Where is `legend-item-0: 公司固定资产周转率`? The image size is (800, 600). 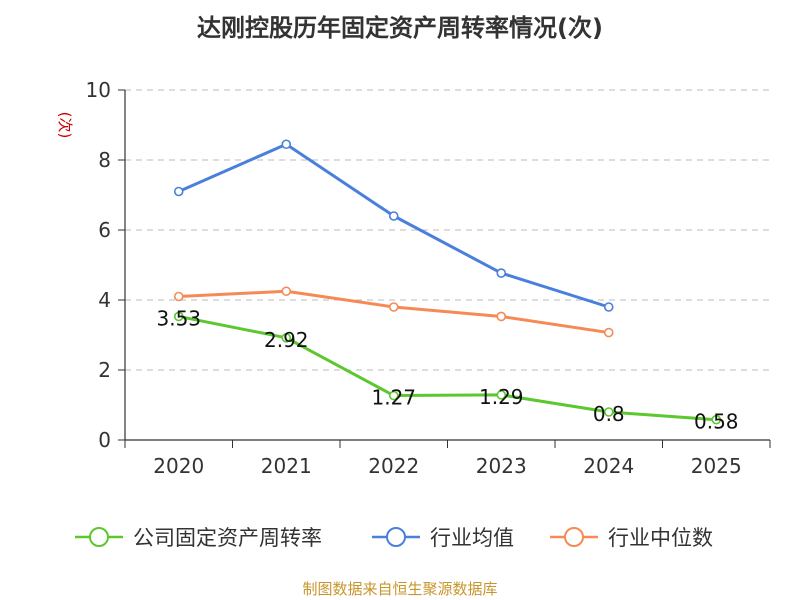
legend-item-0: 公司固定资产周转率 is located at coordinates (198, 538).